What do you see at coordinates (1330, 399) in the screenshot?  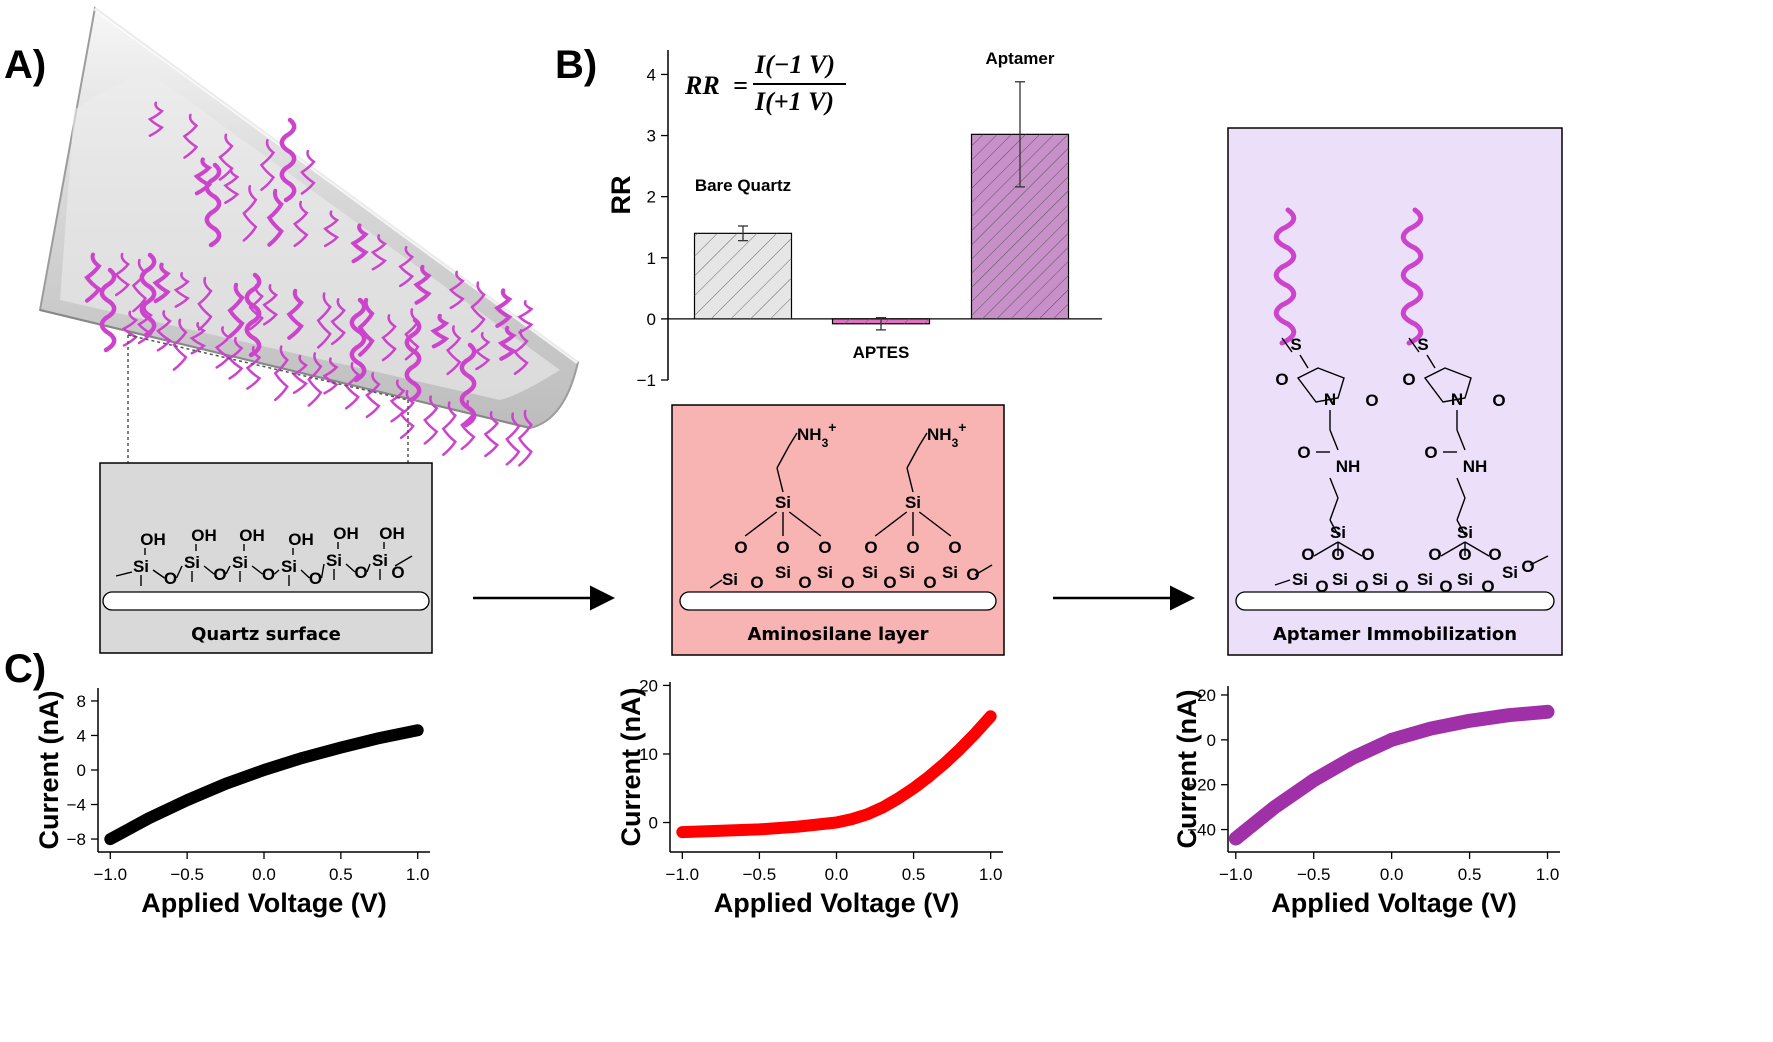 I see `chem-atom-label: N` at bounding box center [1330, 399].